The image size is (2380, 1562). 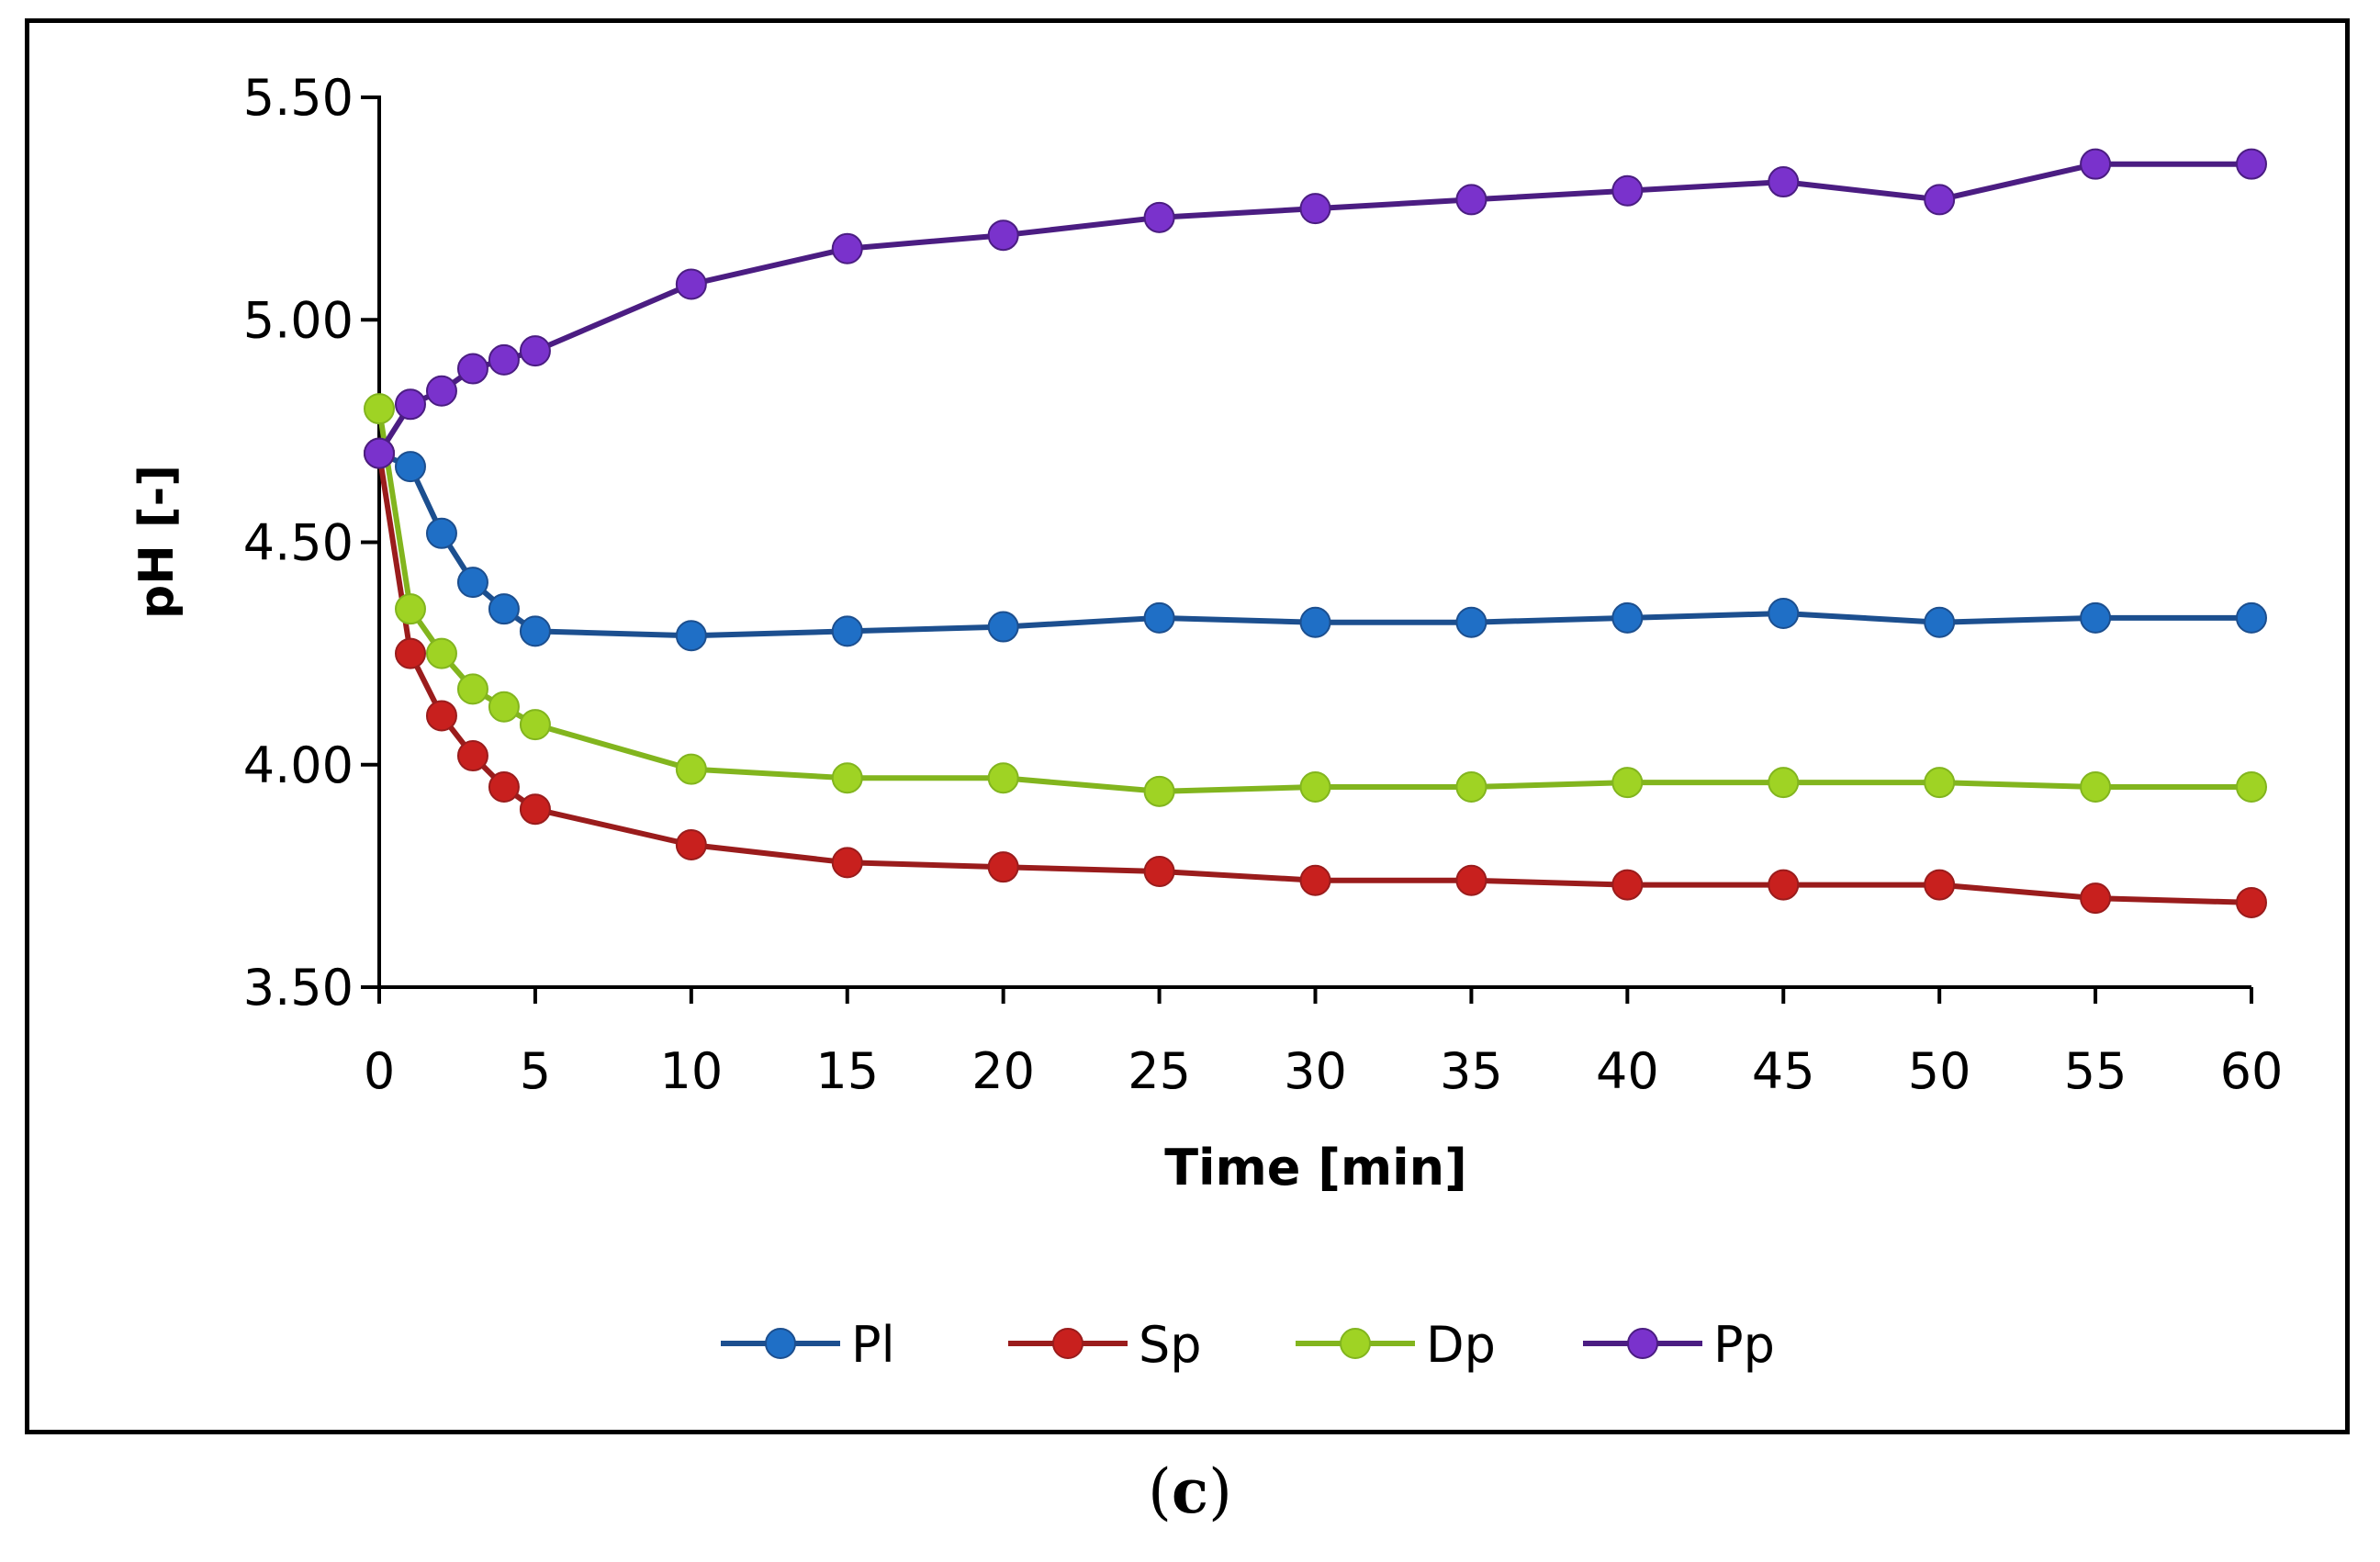 I want to click on panel-label-close: ), so click(x=1220, y=1491).